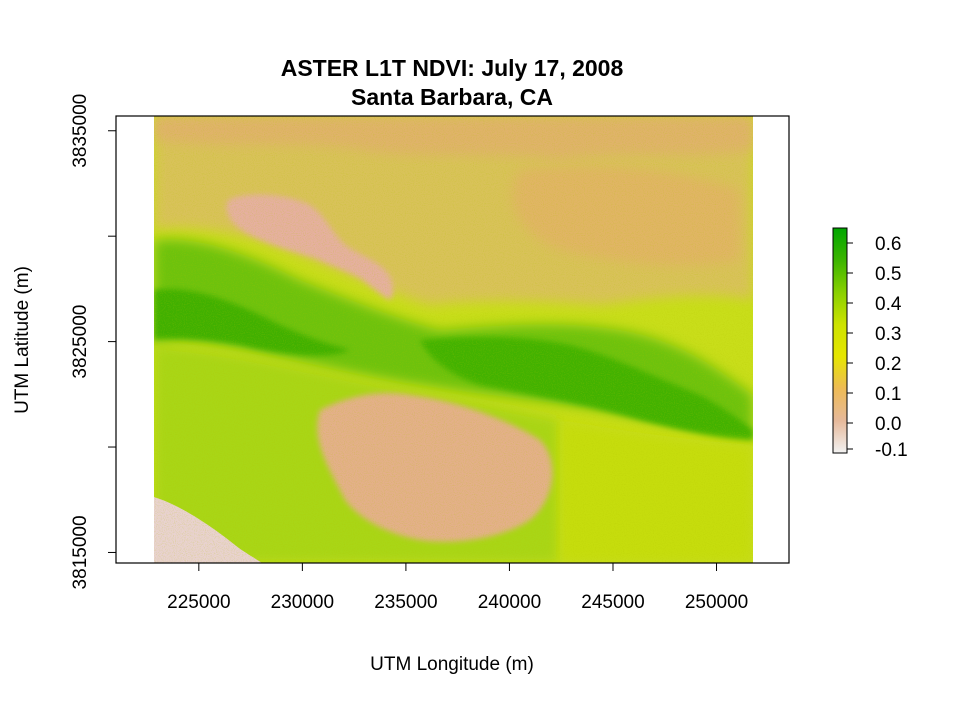 The height and width of the screenshot is (707, 955). What do you see at coordinates (888, 244) in the screenshot?
I see `legend-tick-label: 0.6` at bounding box center [888, 244].